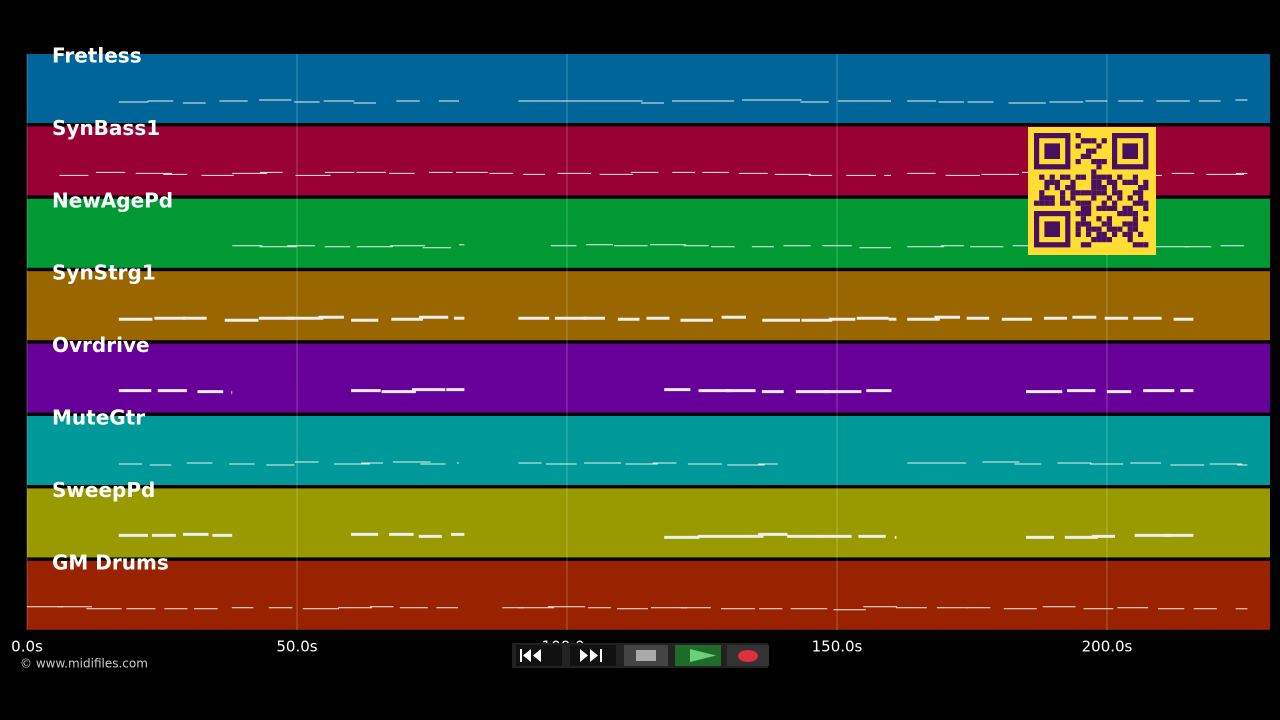 The image size is (1280, 720). I want to click on track-name: SweepPd, so click(103, 490).